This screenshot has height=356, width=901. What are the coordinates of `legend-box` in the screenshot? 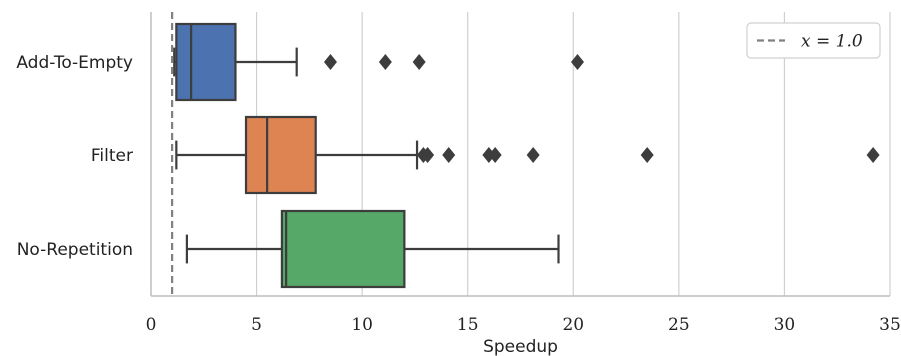 It's located at (813, 40).